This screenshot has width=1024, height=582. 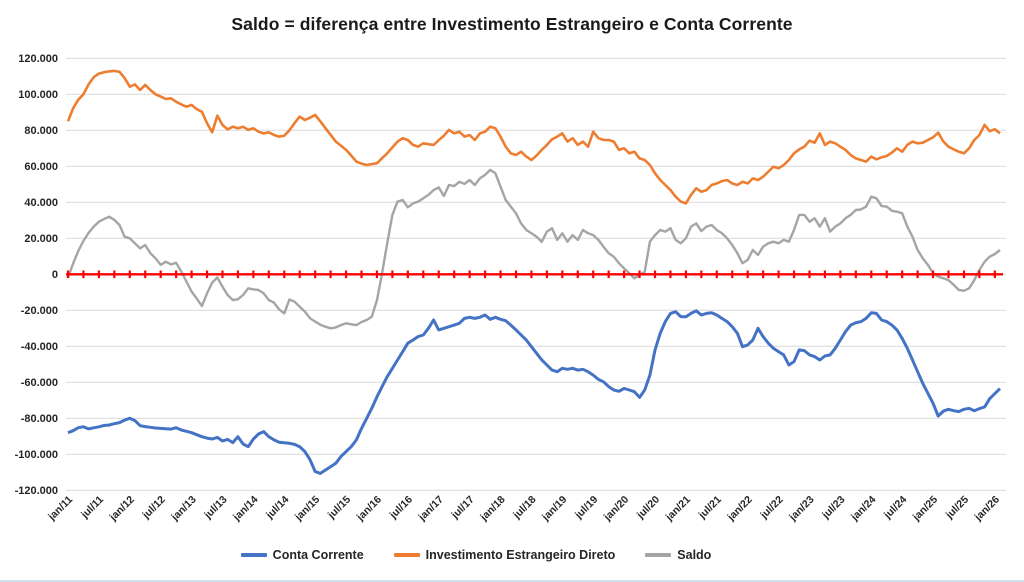 What do you see at coordinates (678, 509) in the screenshot?
I see `x-tick-label: jan/21` at bounding box center [678, 509].